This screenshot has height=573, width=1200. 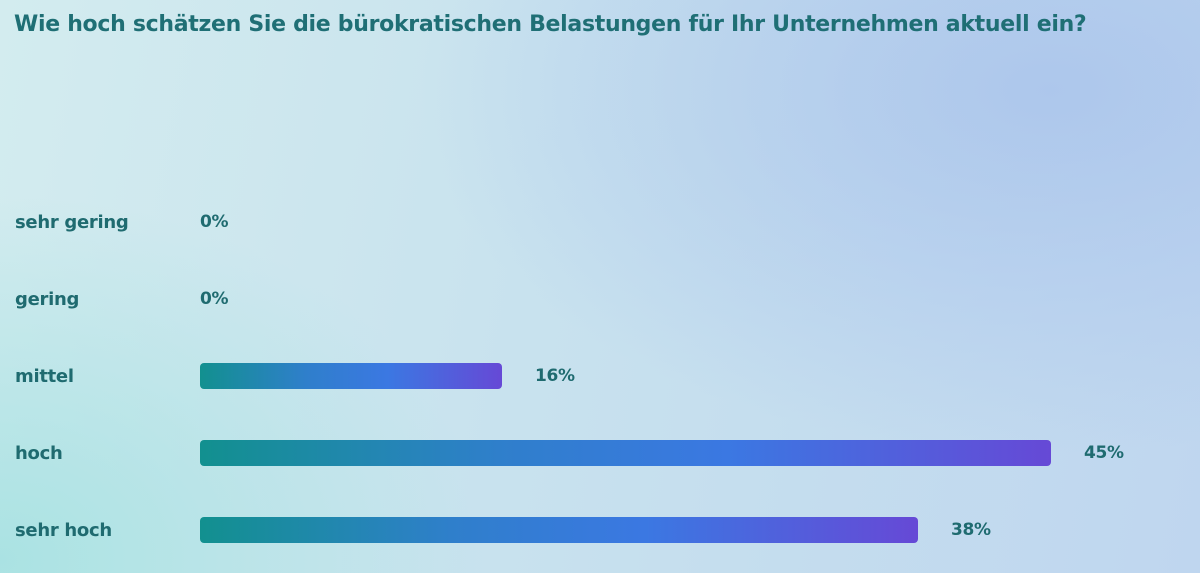 I want to click on poll-percentage: 38%, so click(x=971, y=530).